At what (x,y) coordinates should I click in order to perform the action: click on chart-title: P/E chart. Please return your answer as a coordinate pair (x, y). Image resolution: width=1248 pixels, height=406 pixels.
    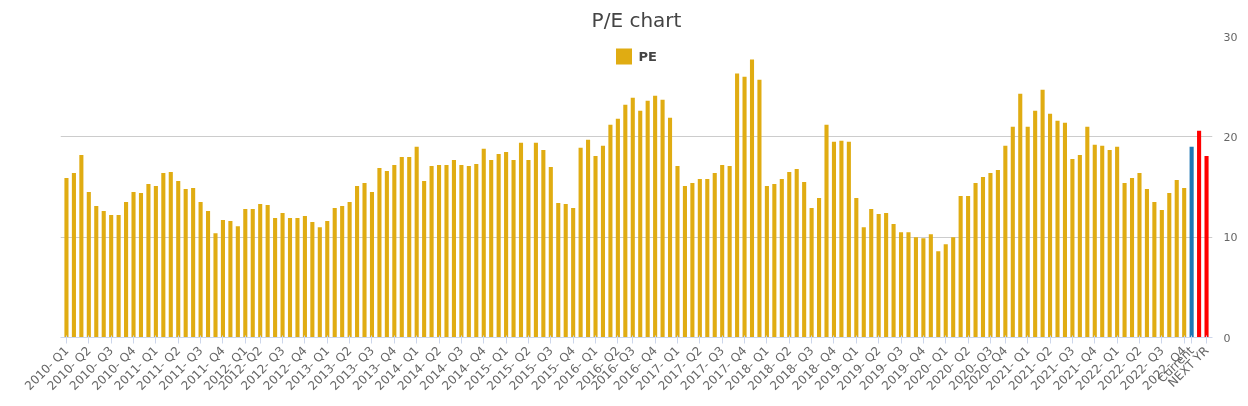
    Looking at the image, I should click on (636, 19).